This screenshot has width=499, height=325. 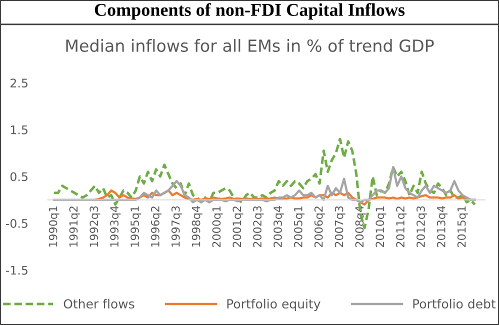 I want to click on y-tick-label: 2.5, so click(x=19, y=83).